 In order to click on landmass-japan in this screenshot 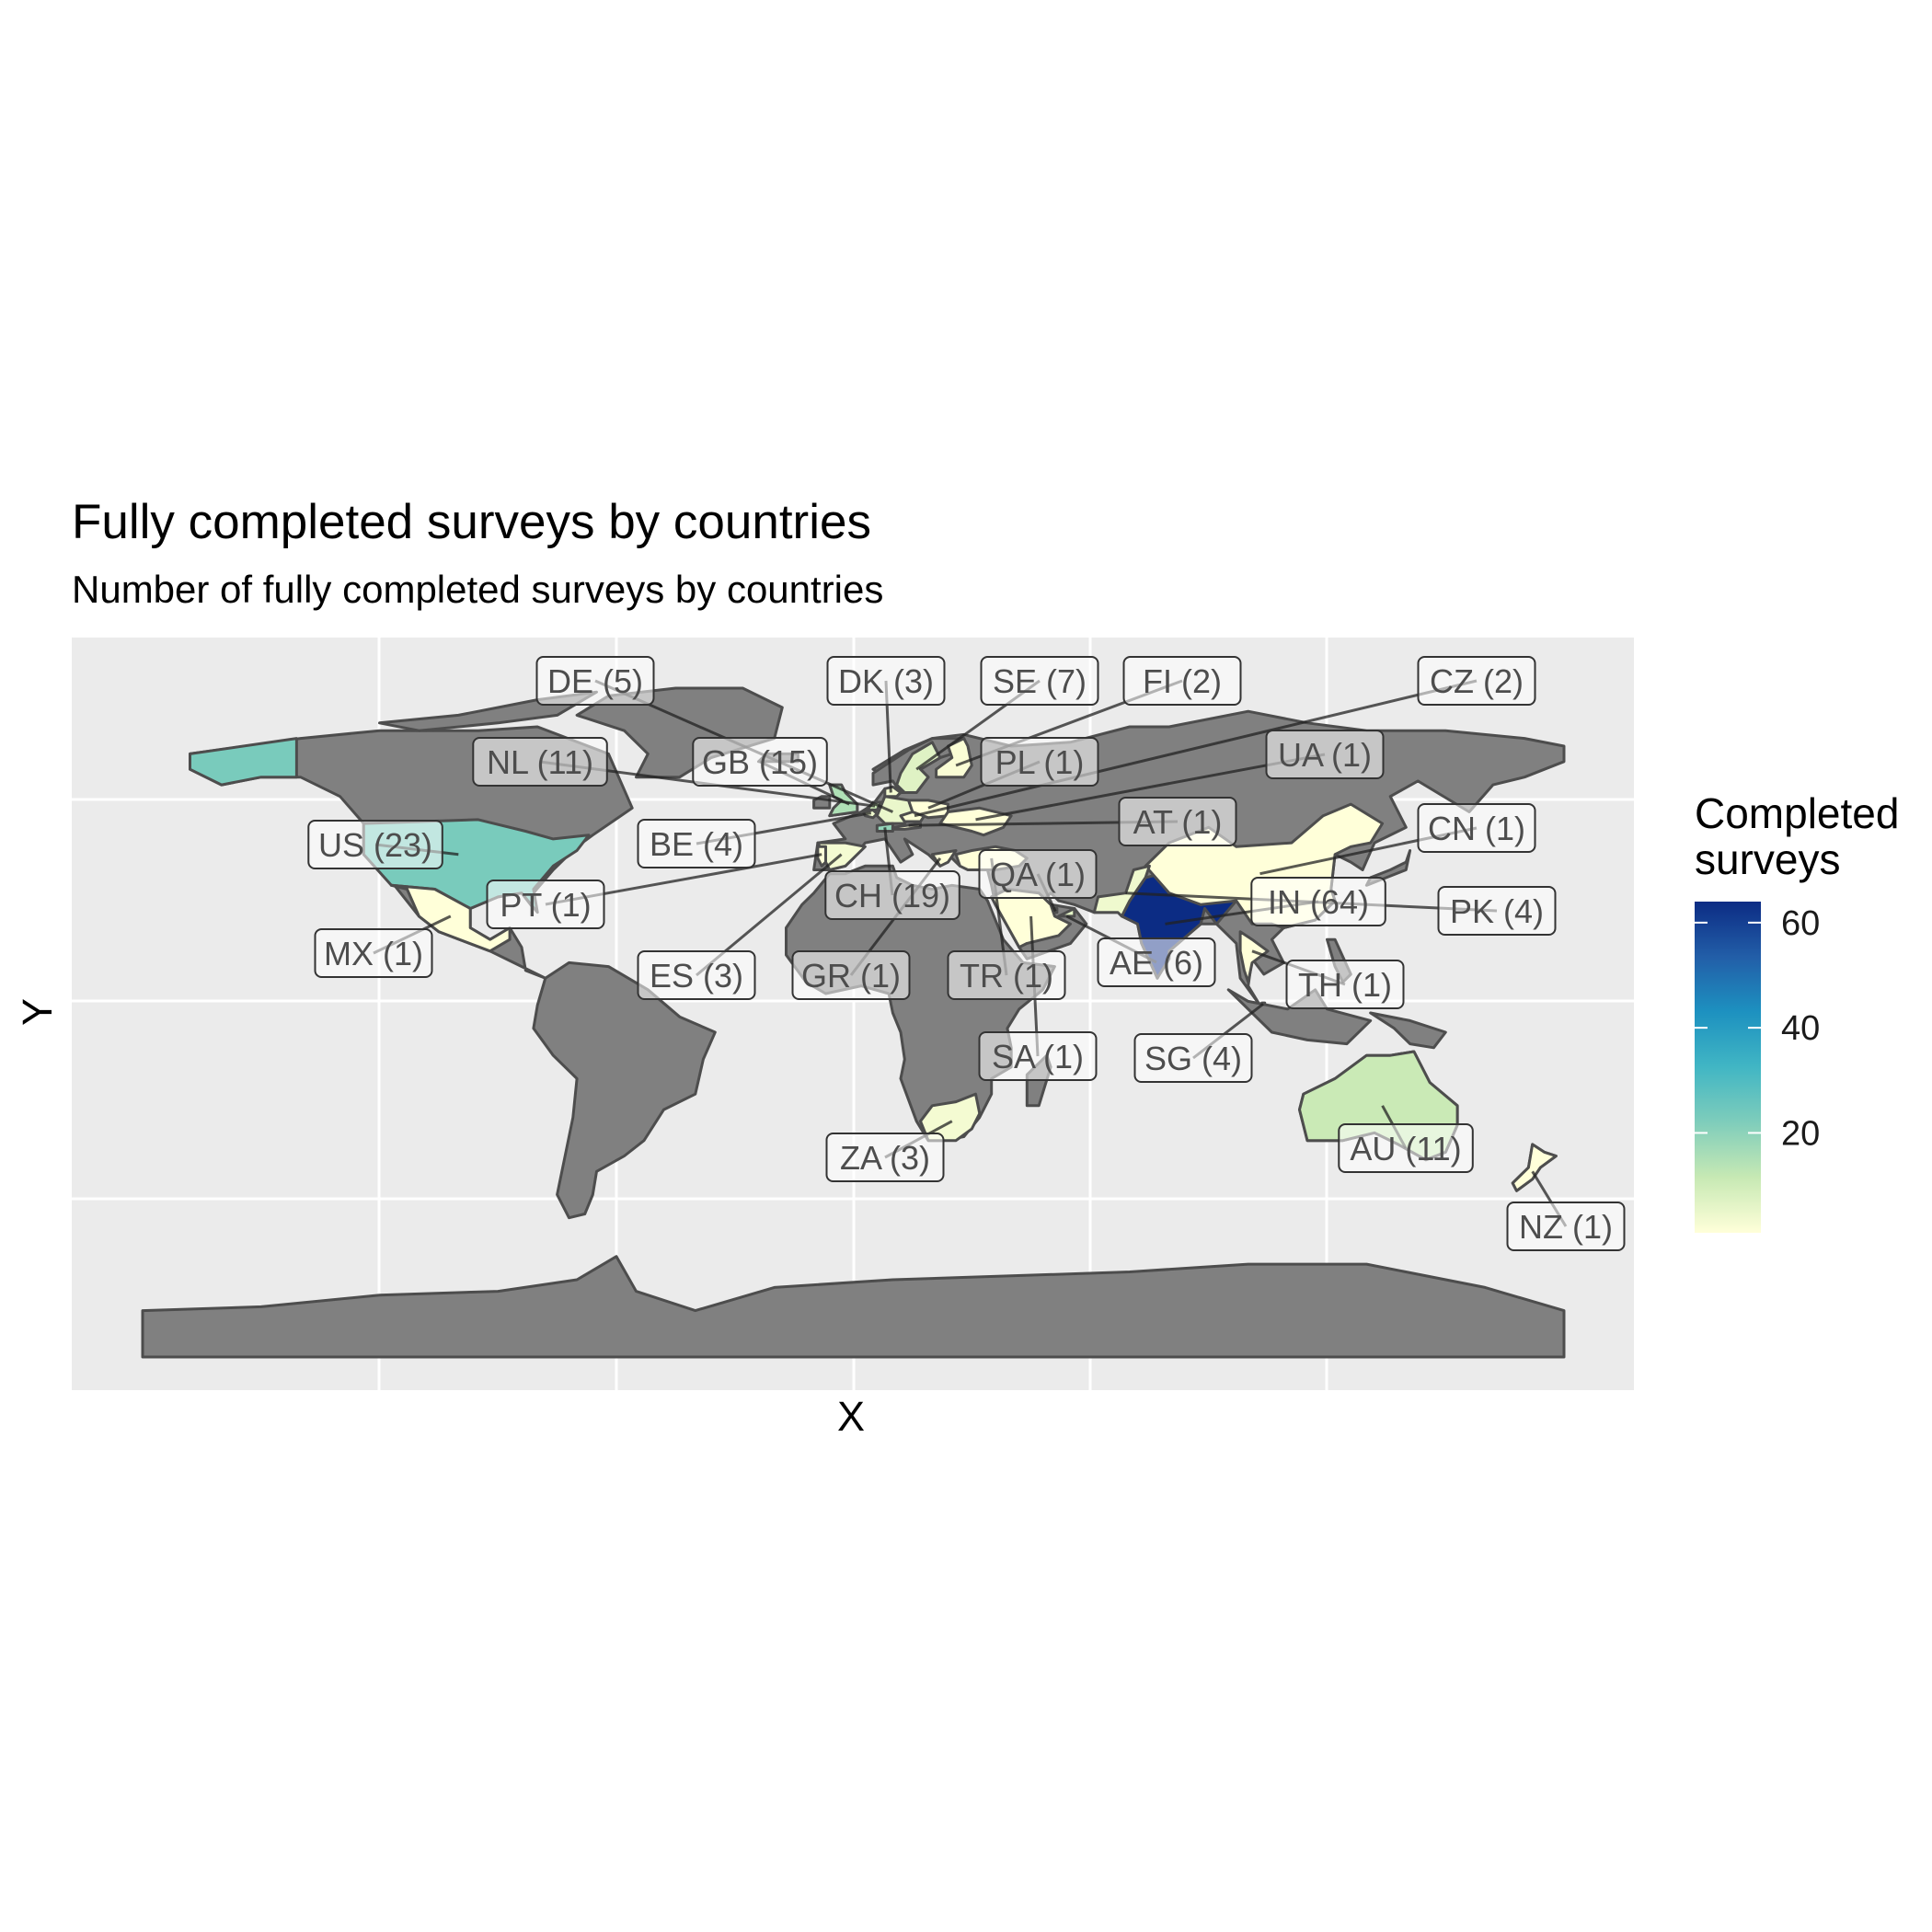, I will do `click(1388, 868)`.